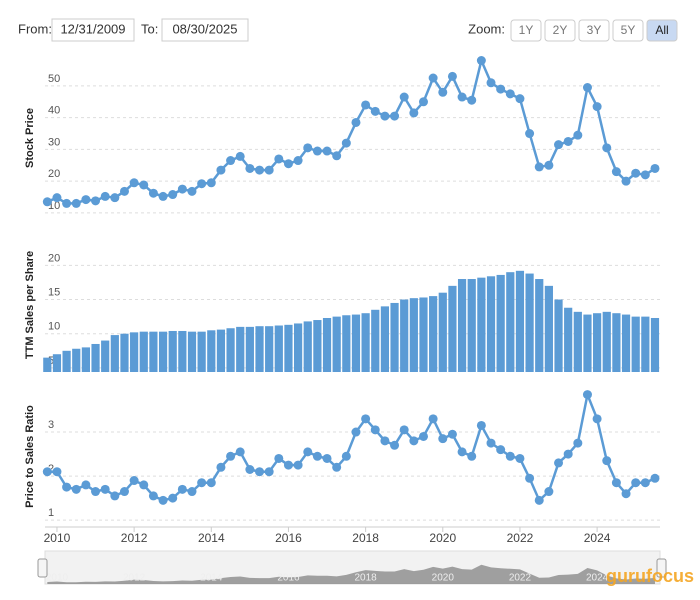  What do you see at coordinates (365, 538) in the screenshot?
I see `x-tick-label: 2018` at bounding box center [365, 538].